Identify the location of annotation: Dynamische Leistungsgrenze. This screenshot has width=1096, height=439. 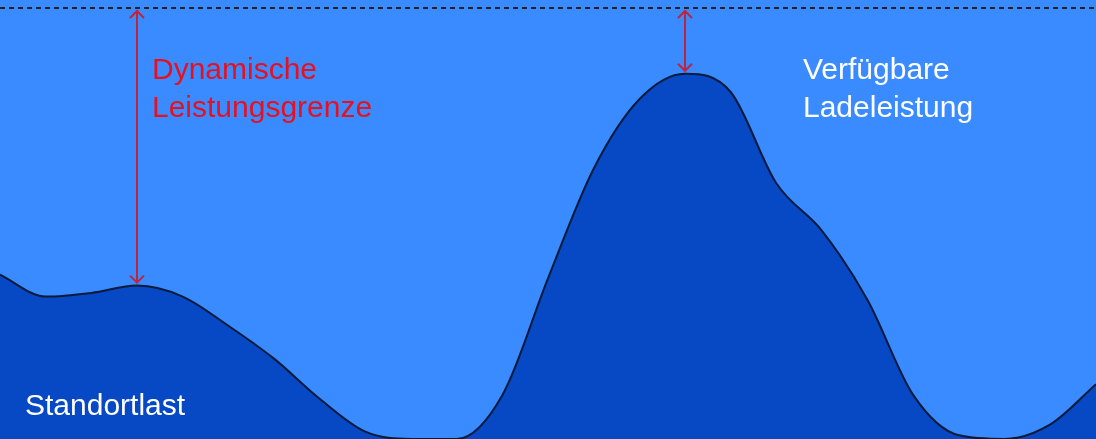
(263, 88).